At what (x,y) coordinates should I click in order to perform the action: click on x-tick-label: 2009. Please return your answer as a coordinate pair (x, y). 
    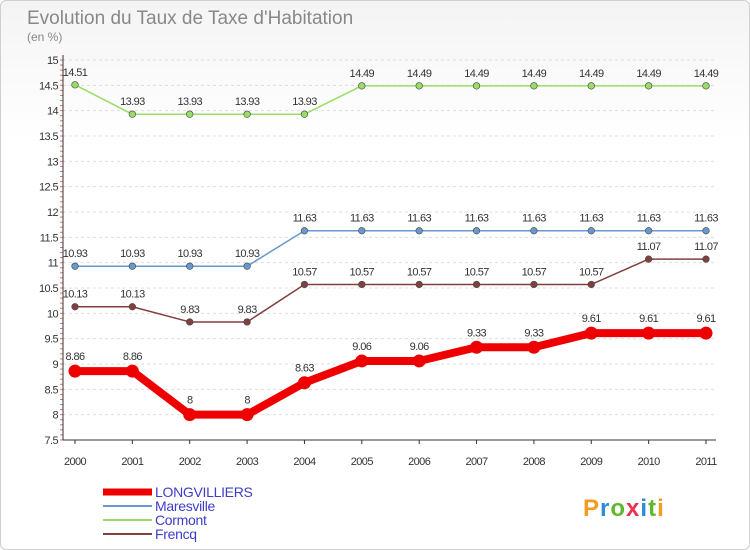
    Looking at the image, I should click on (591, 462).